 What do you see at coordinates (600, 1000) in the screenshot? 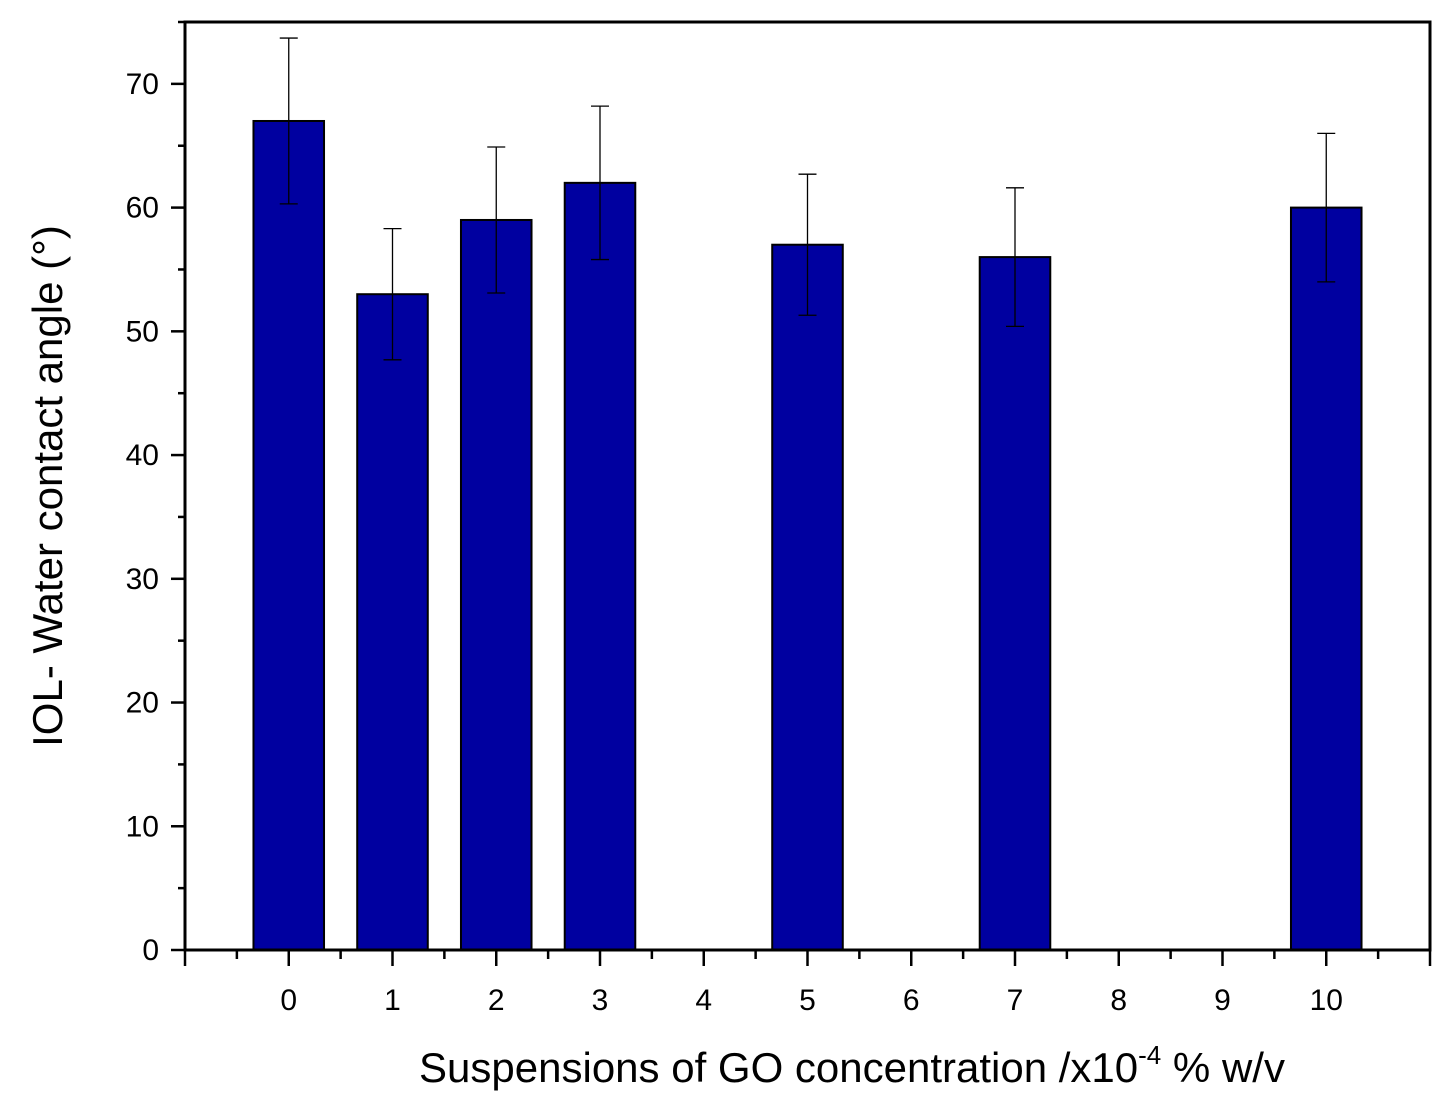
I see `x-tick-label-3: 3` at bounding box center [600, 1000].